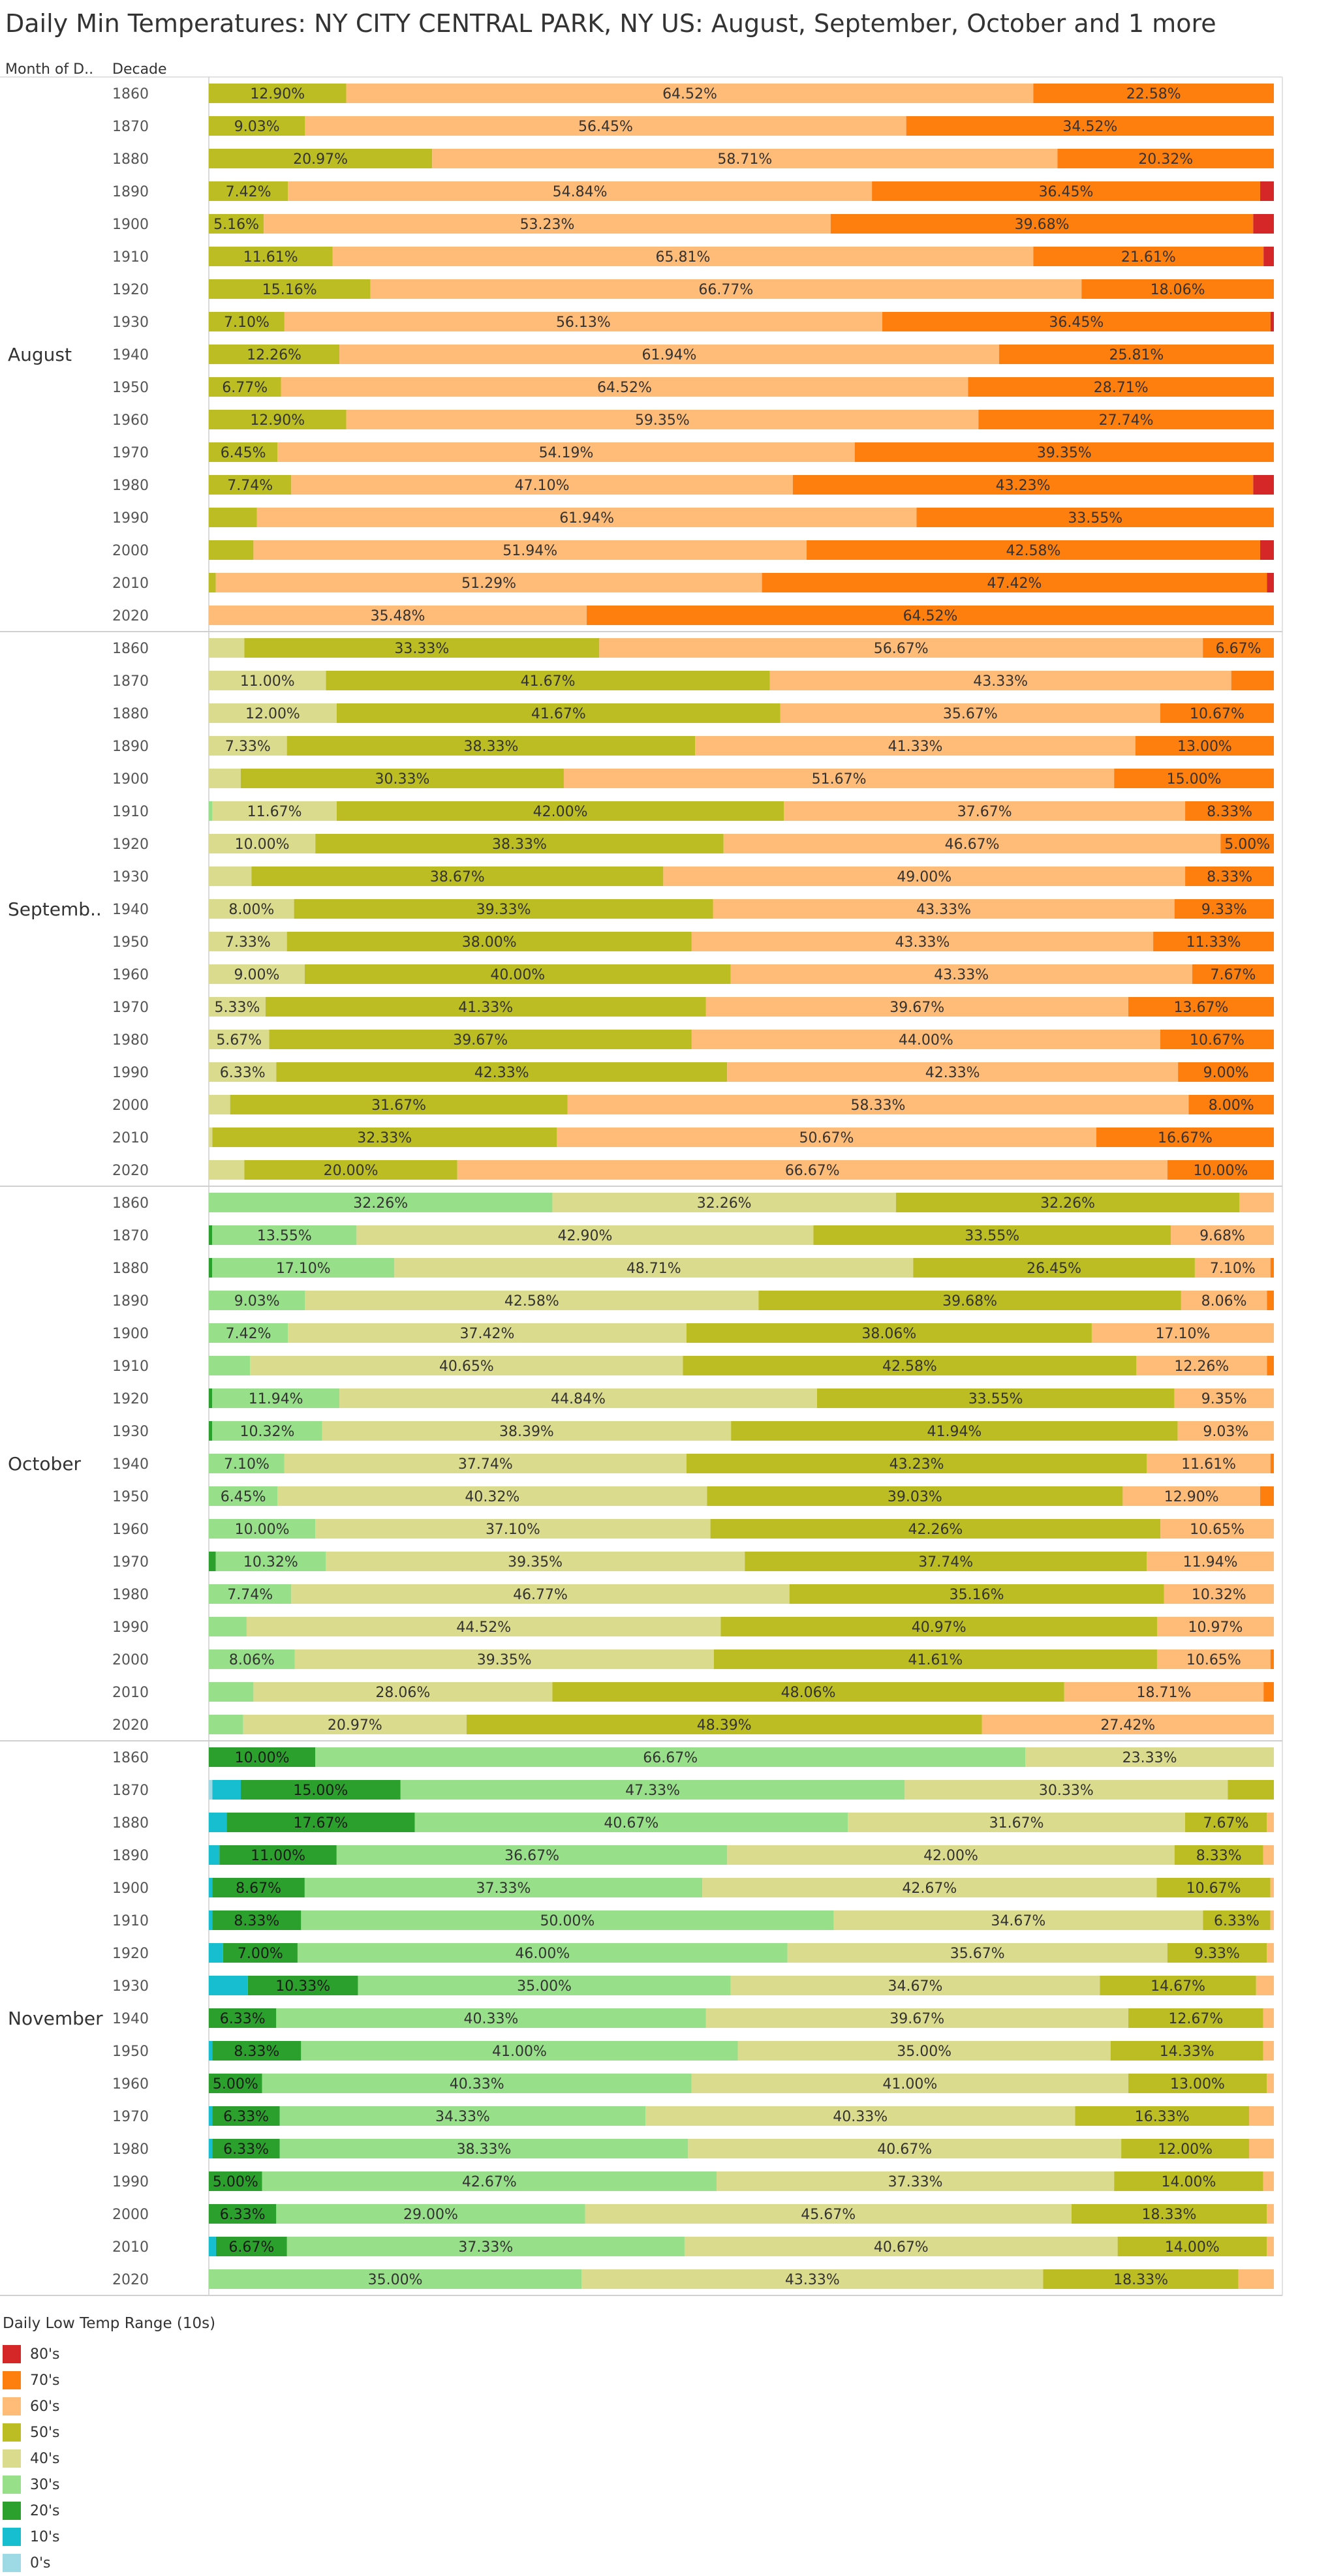 Image resolution: width=1330 pixels, height=2576 pixels. What do you see at coordinates (130, 486) in the screenshot?
I see `decade-label: 1980` at bounding box center [130, 486].